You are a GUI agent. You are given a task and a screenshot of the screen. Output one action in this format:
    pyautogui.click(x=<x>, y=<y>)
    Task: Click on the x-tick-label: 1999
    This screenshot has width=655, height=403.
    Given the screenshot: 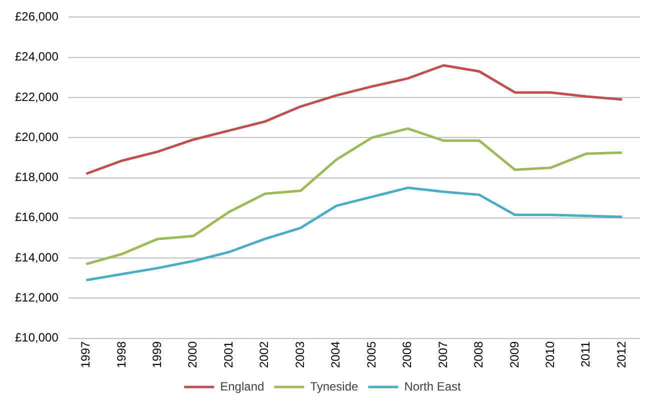 What is the action you would take?
    pyautogui.click(x=157, y=354)
    